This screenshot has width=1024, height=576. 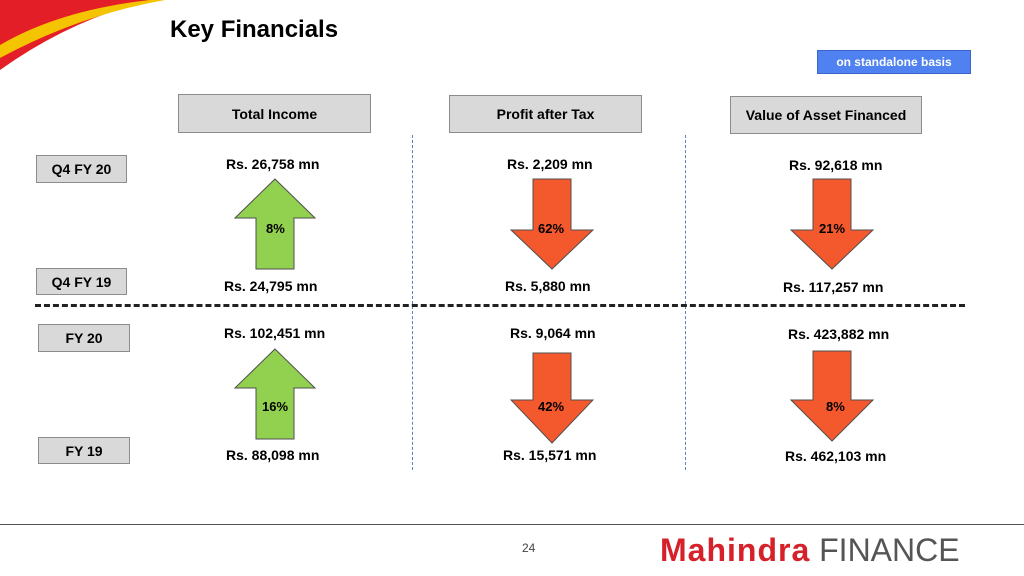 What do you see at coordinates (273, 164) in the screenshot?
I see `q-total-income-current: Rs. 26,758 mn` at bounding box center [273, 164].